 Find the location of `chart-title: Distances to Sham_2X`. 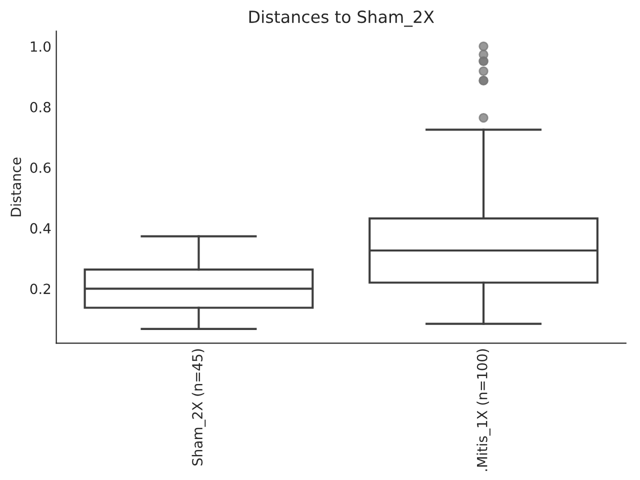

chart-title: Distances to Sham_2X is located at coordinates (341, 18).